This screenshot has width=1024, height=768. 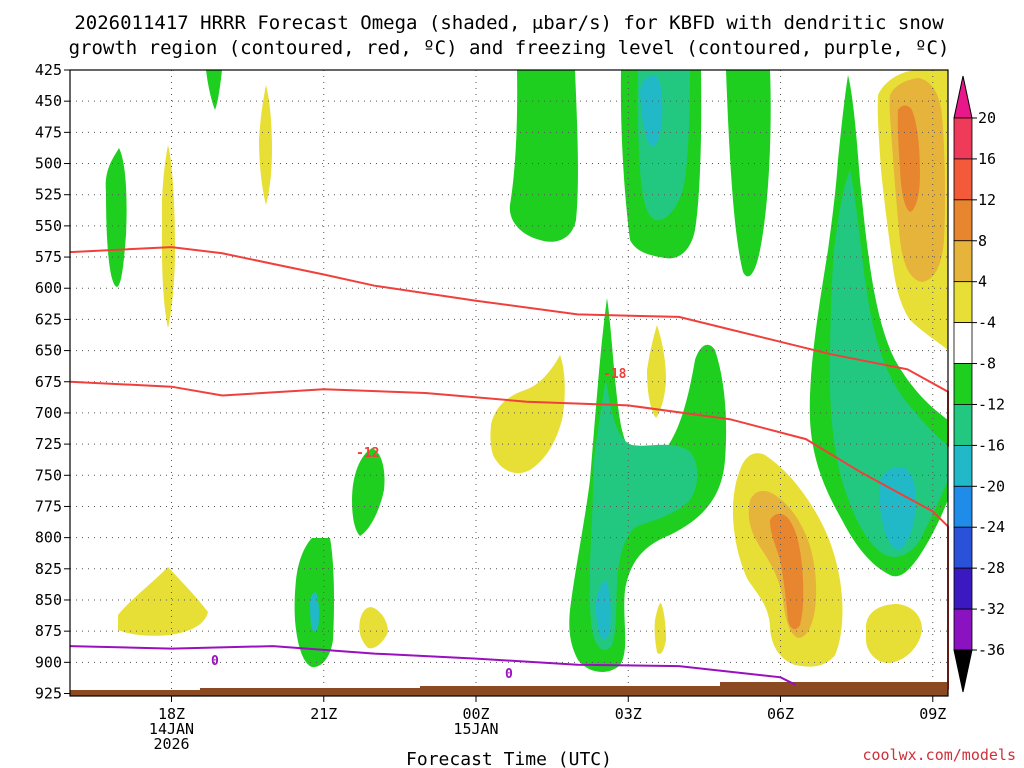 What do you see at coordinates (171, 714) in the screenshot?
I see `x-tick-label: 18Z` at bounding box center [171, 714].